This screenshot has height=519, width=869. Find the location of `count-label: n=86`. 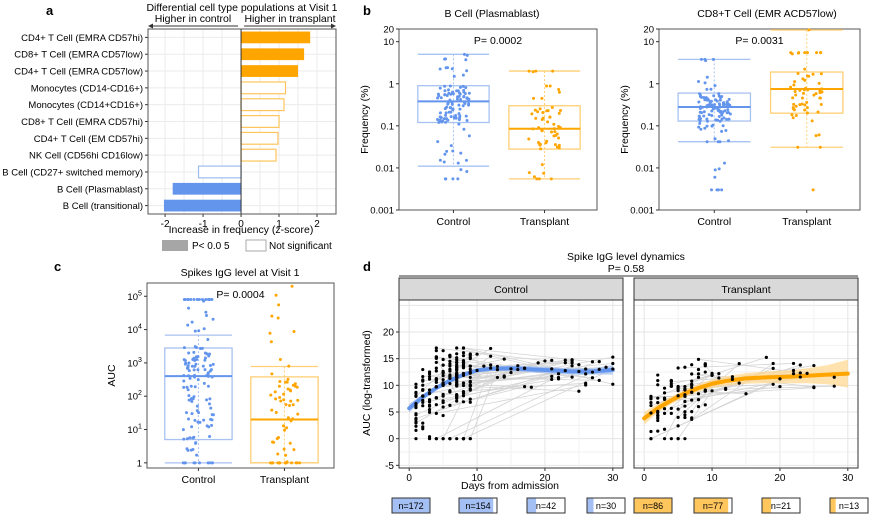

count-label: n=86 is located at coordinates (653, 506).